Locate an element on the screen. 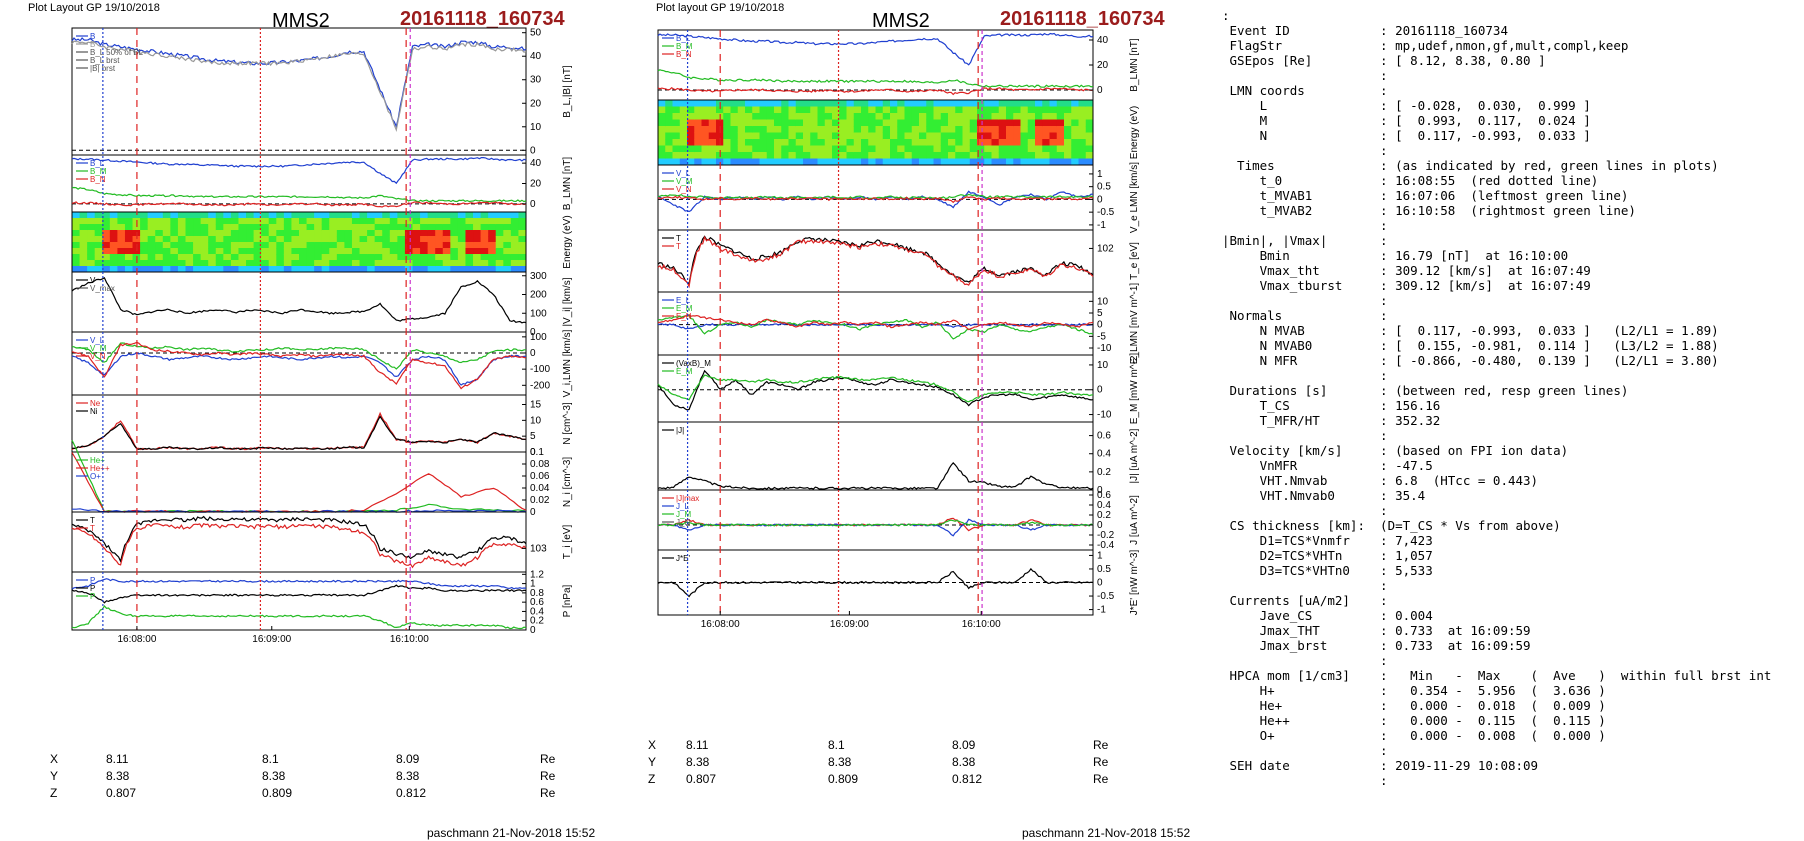  y-tick-label: -0.4 is located at coordinates (1106, 545).